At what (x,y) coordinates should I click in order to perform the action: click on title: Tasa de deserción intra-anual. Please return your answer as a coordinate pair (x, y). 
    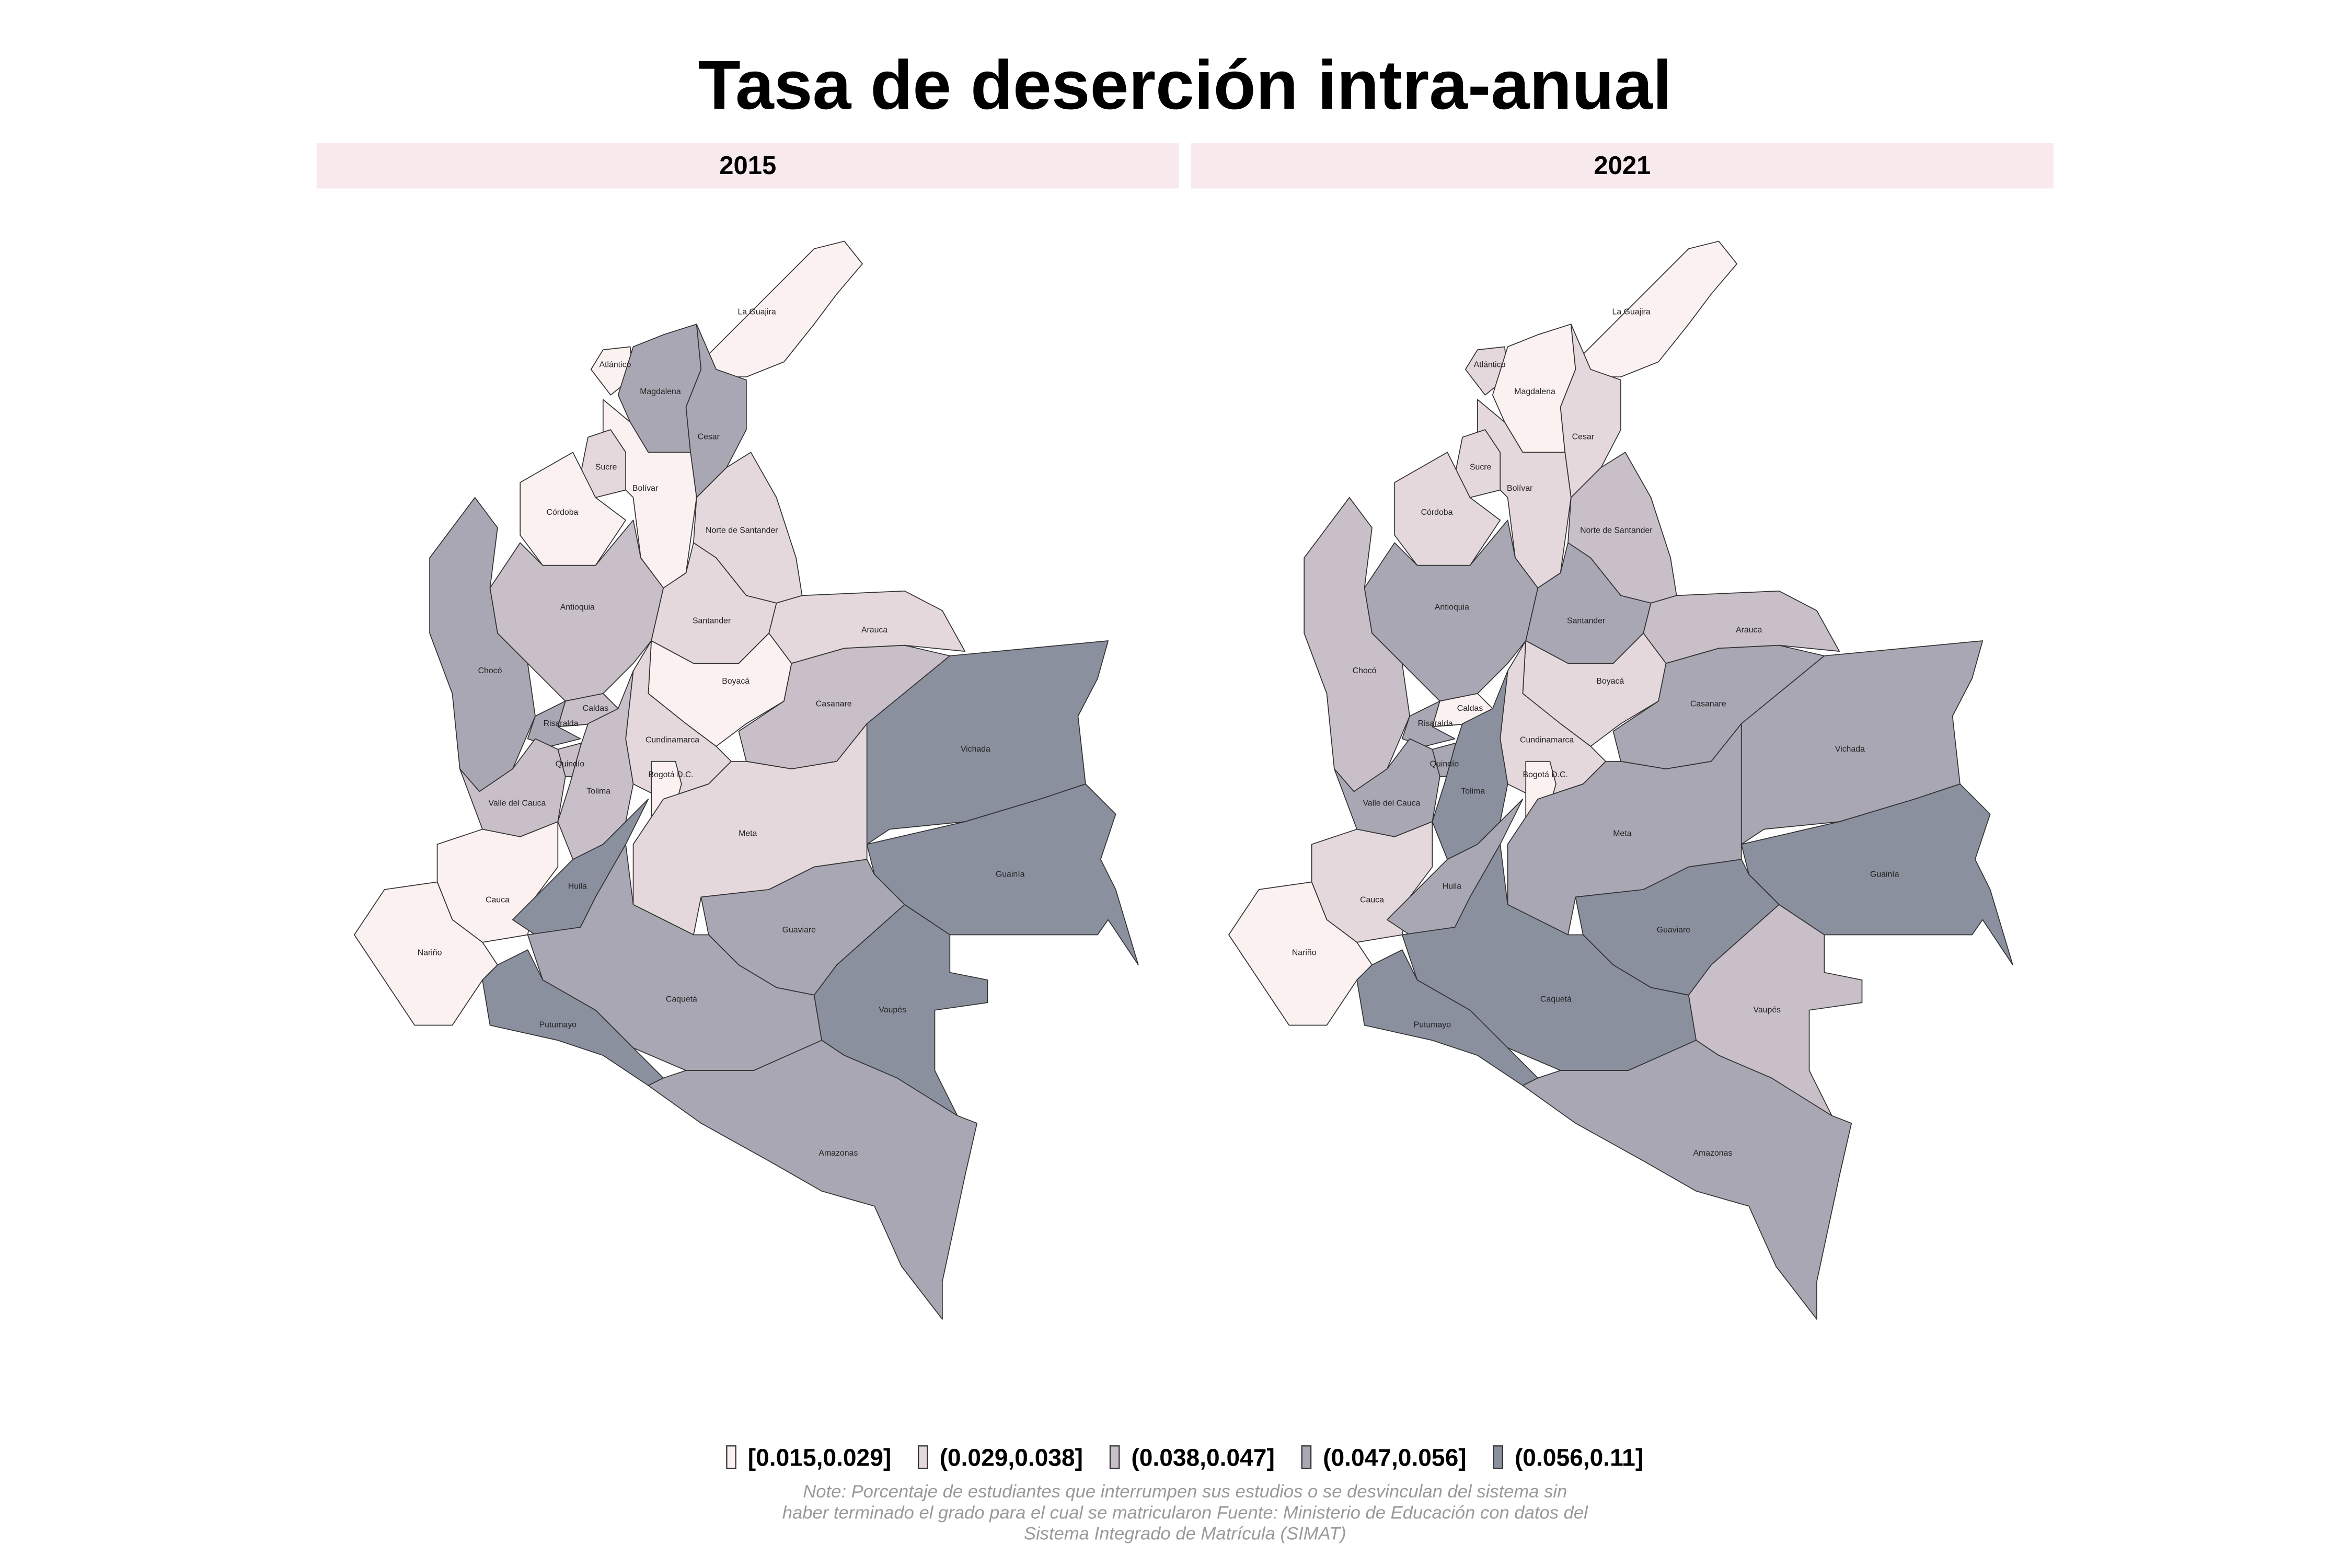
    Looking at the image, I should click on (1185, 85).